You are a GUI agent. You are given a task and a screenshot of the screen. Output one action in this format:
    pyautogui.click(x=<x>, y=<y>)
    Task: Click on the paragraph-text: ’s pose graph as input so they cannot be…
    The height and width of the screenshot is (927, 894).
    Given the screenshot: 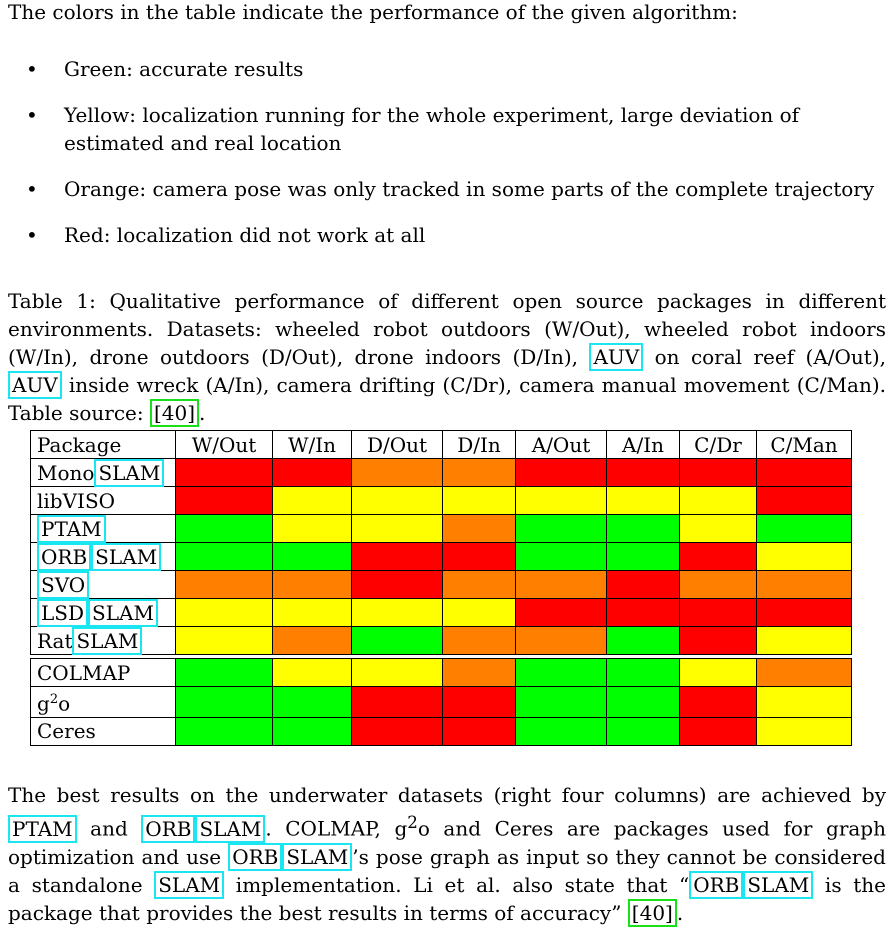 What is the action you would take?
    pyautogui.click(x=447, y=870)
    